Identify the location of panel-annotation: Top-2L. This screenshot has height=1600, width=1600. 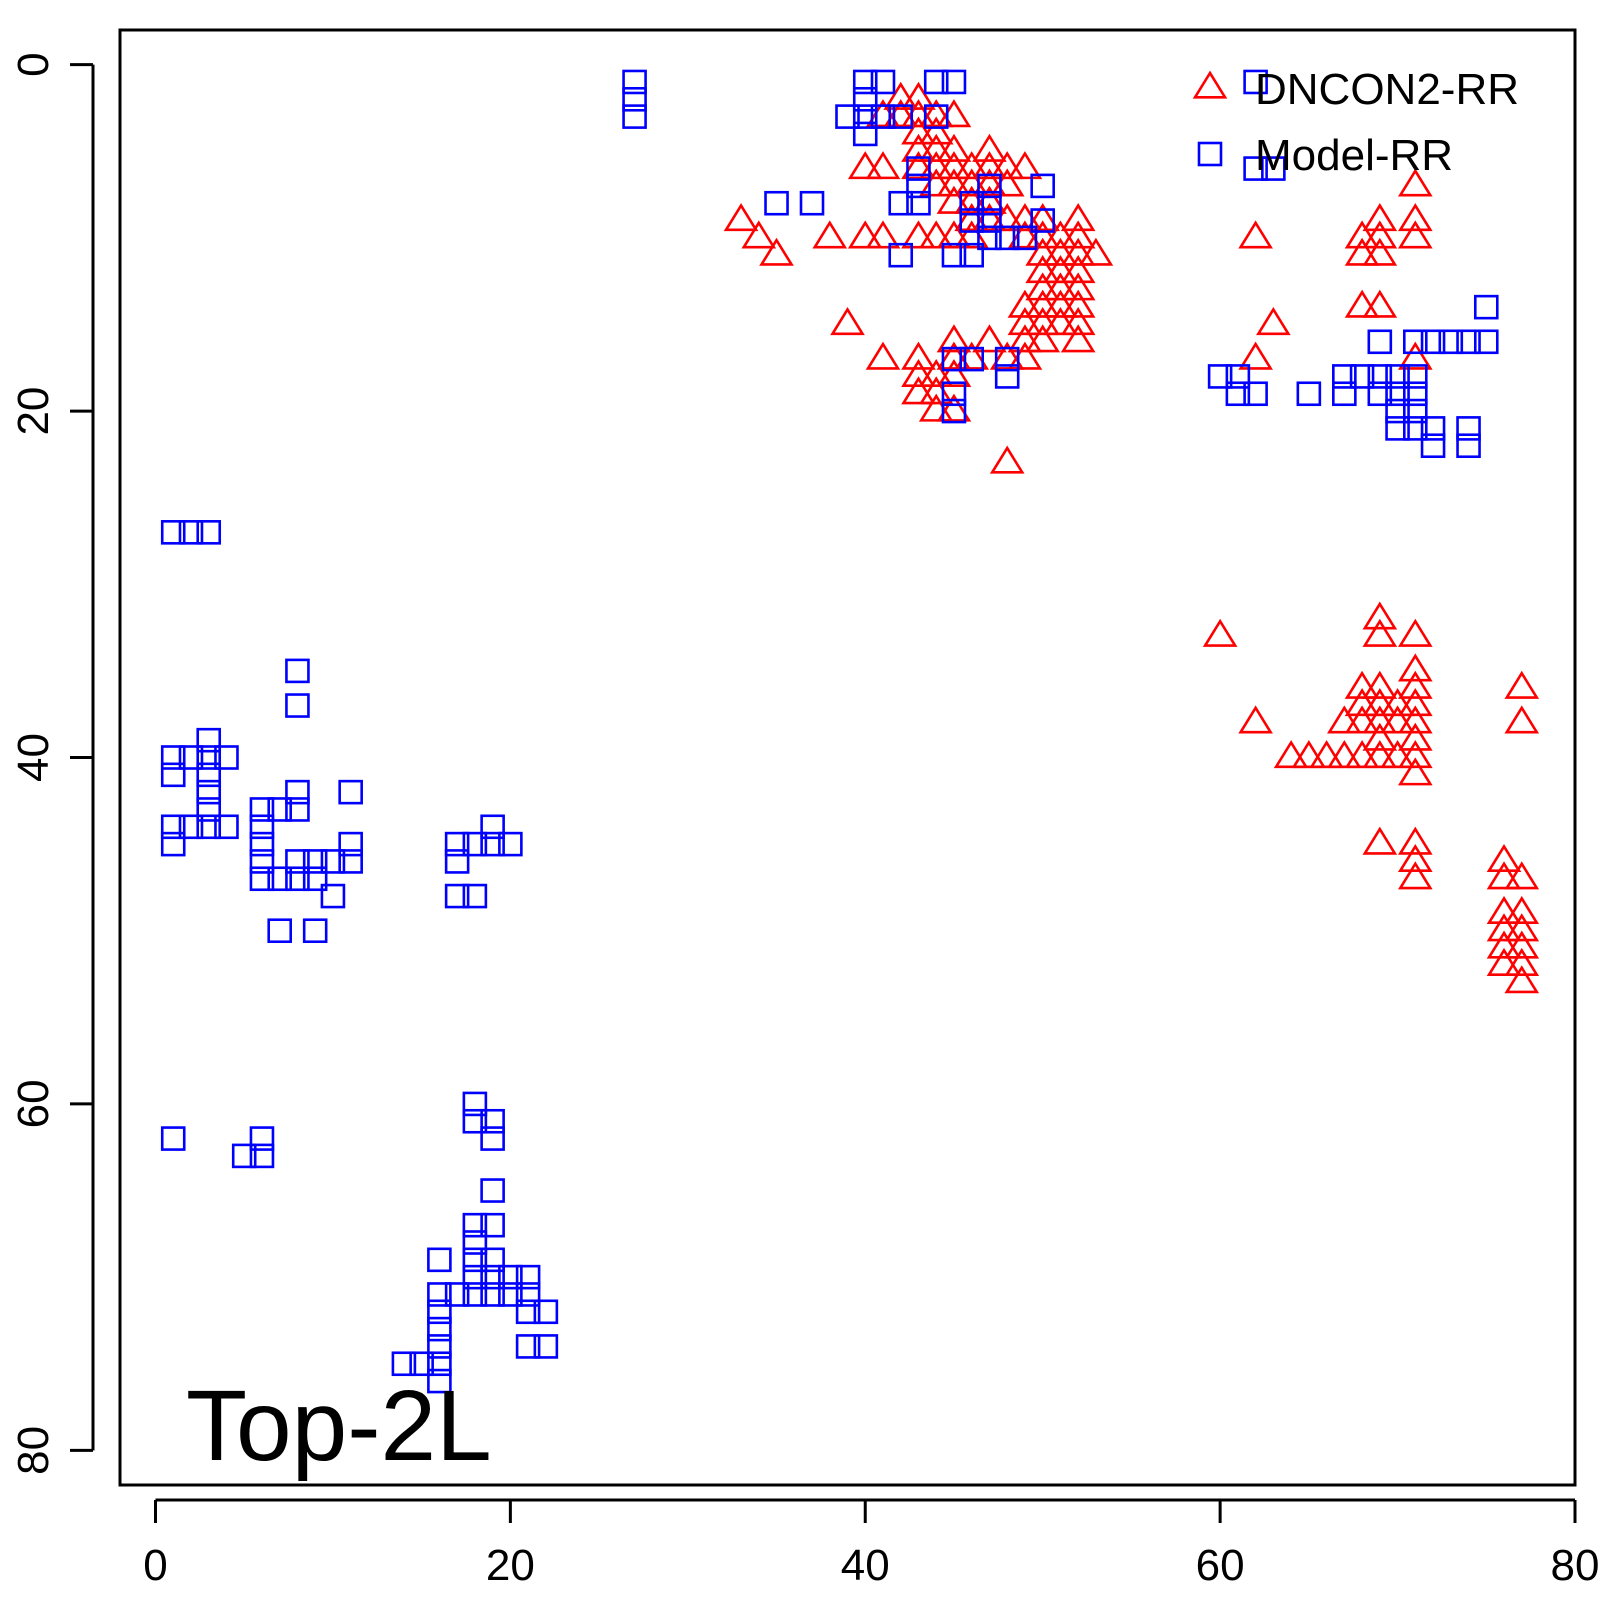
(339, 1426).